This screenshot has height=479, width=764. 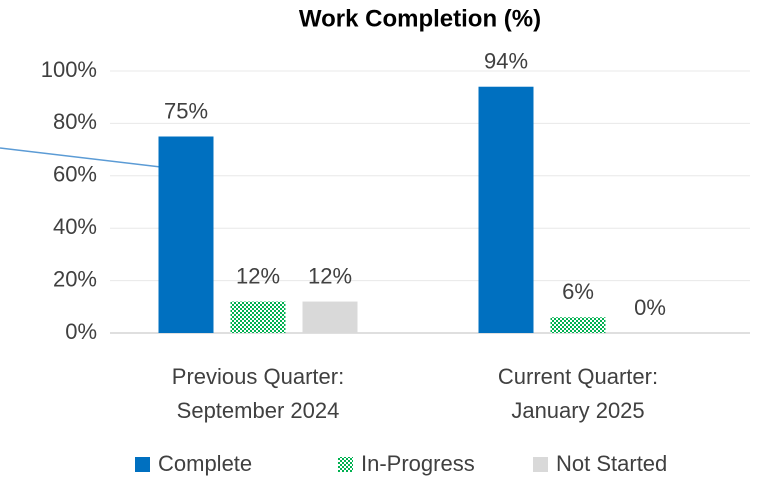 I want to click on legend-label: In-Progress, so click(x=418, y=463).